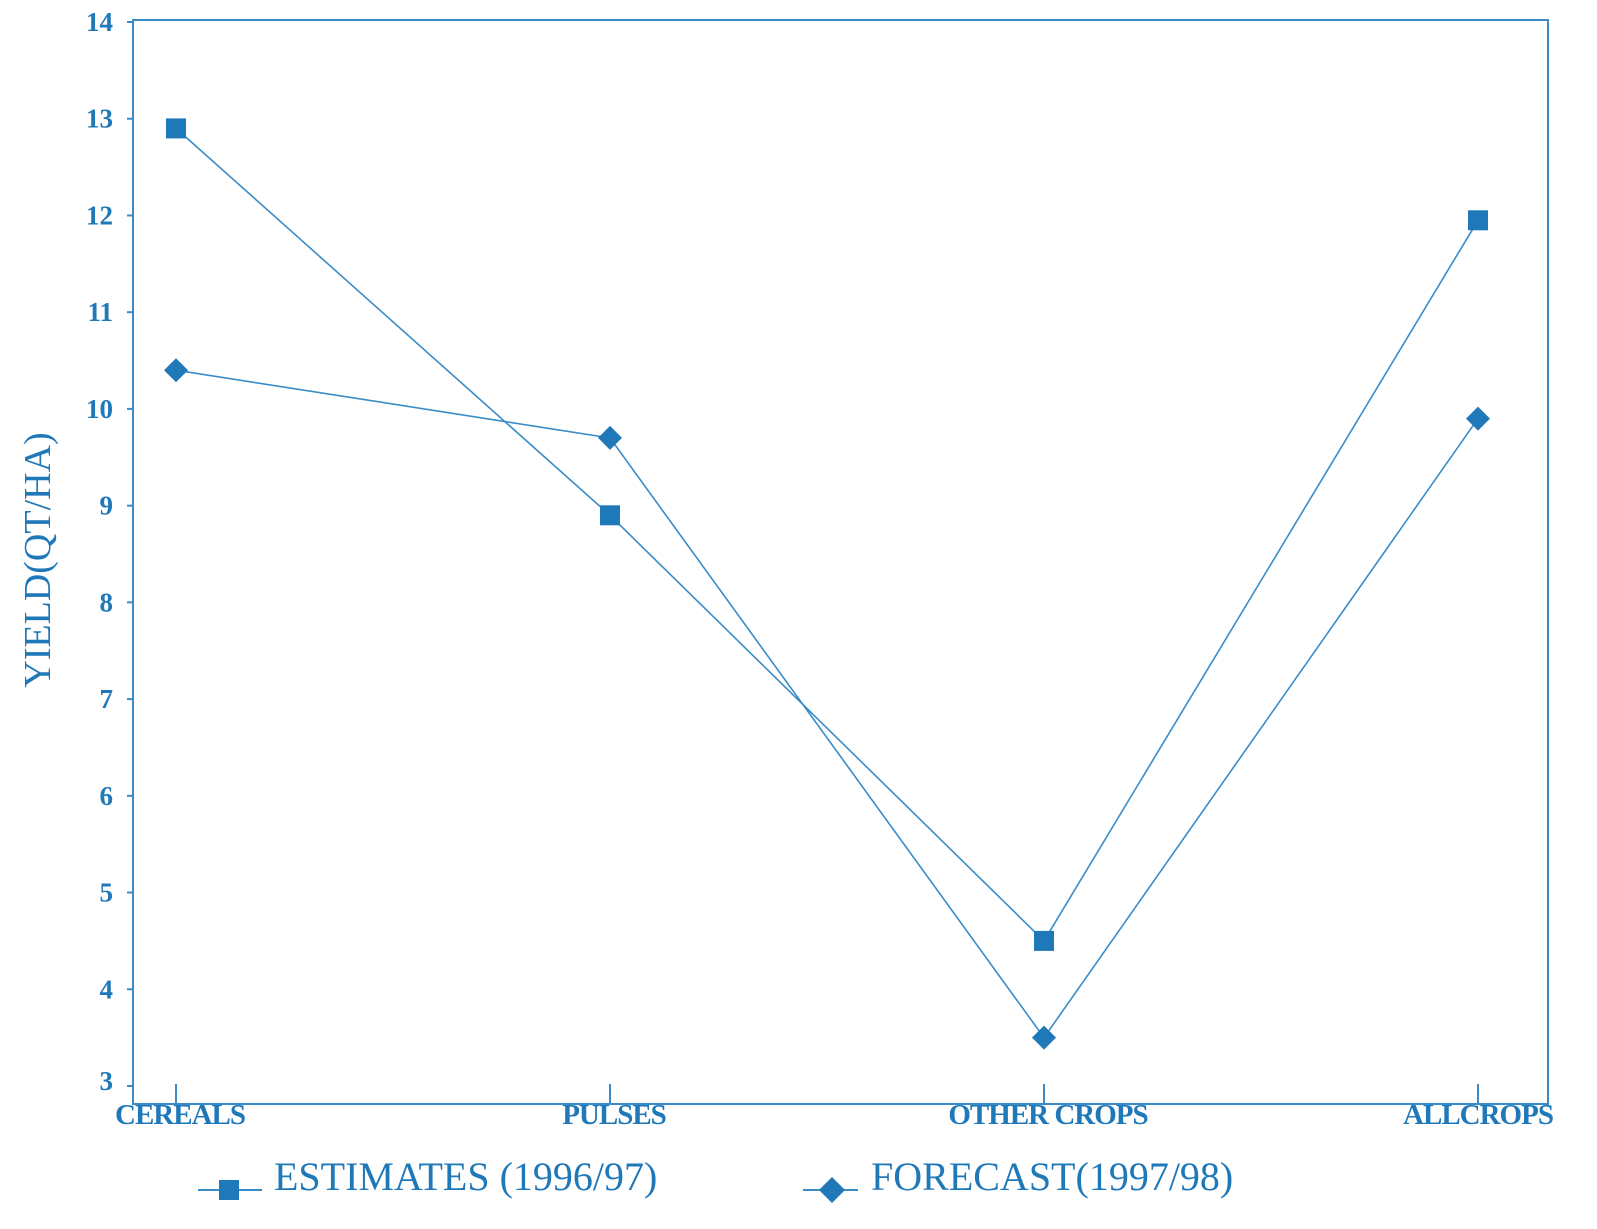 The width and height of the screenshot is (1597, 1229). What do you see at coordinates (107, 699) in the screenshot?
I see `y-tick-label-7: 7` at bounding box center [107, 699].